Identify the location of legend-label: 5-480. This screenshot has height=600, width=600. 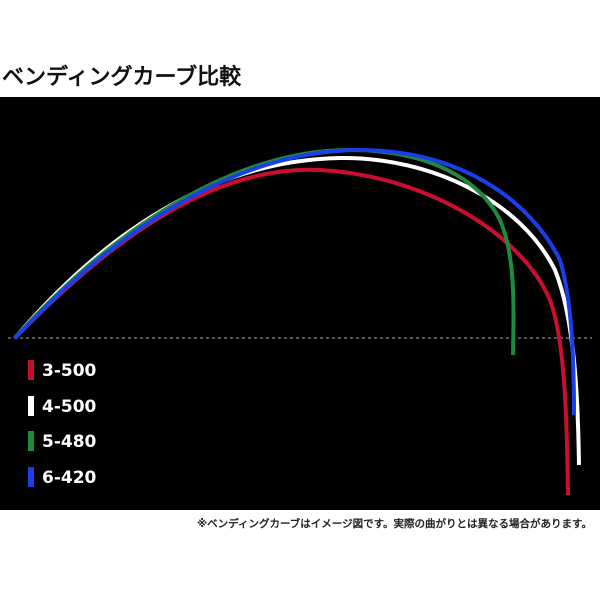
(69, 442).